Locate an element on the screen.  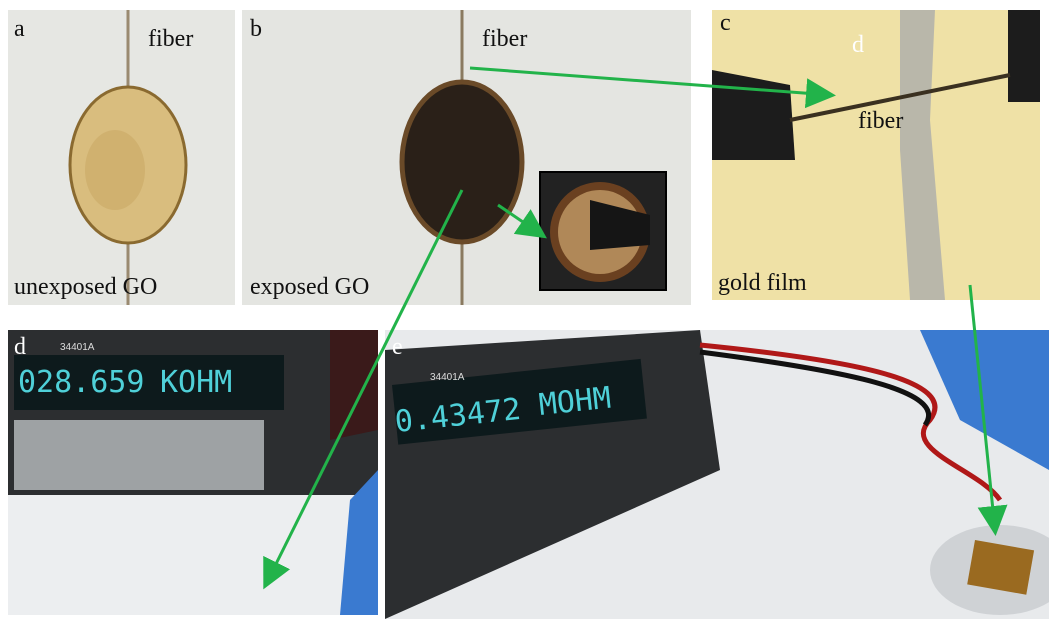
panel-a: a fiber unexposed GO is located at coordinates (121, 157).